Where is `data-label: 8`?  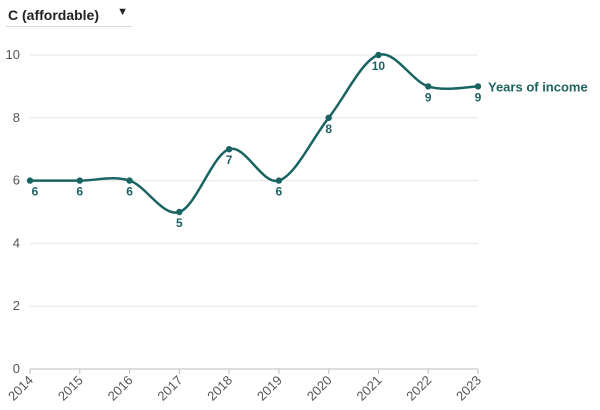 data-label: 8 is located at coordinates (328, 129).